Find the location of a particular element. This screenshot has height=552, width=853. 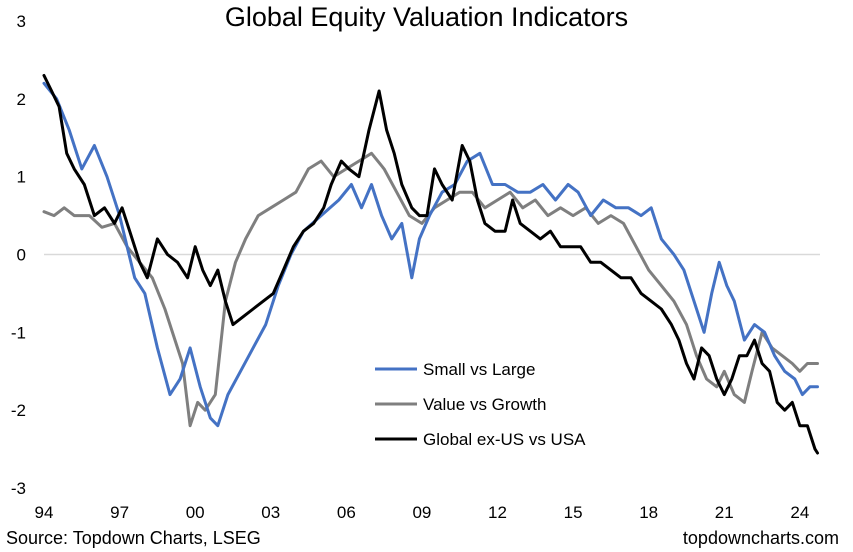

y-tick-label: 2 is located at coordinates (21, 99).